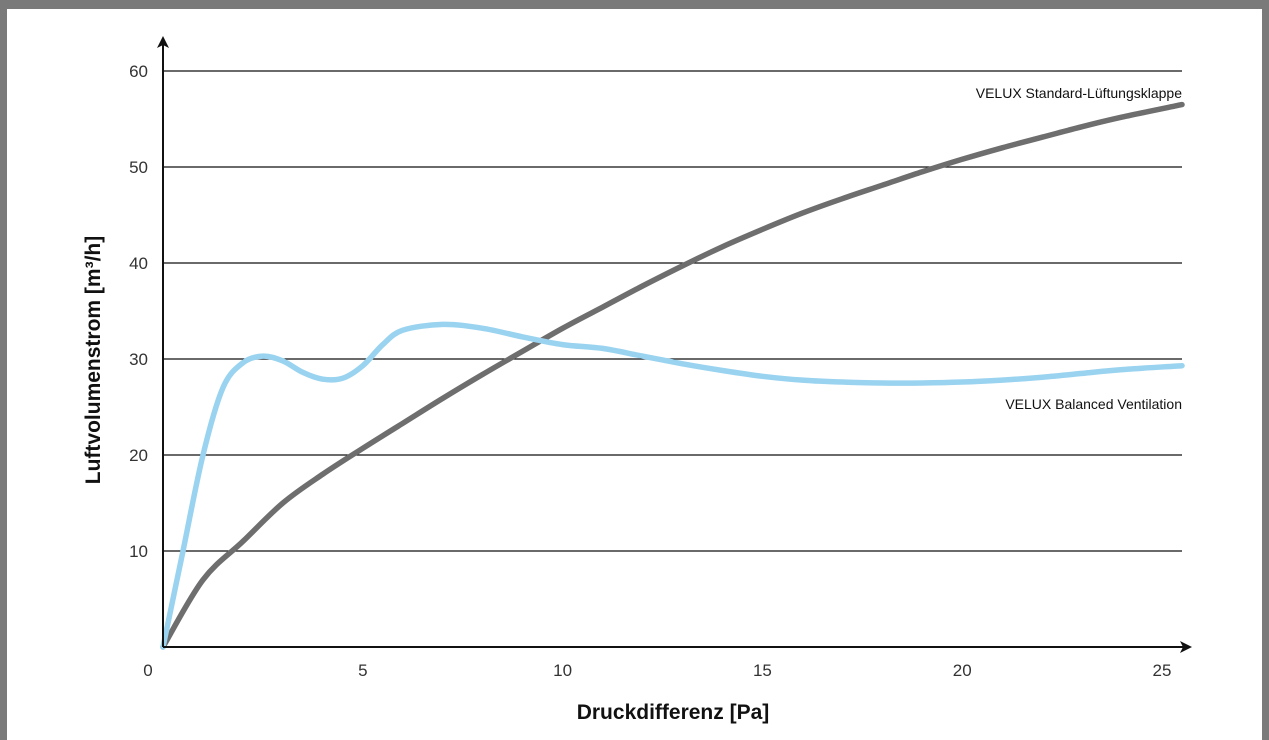  What do you see at coordinates (138, 359) in the screenshot?
I see `y-tick-label: 30` at bounding box center [138, 359].